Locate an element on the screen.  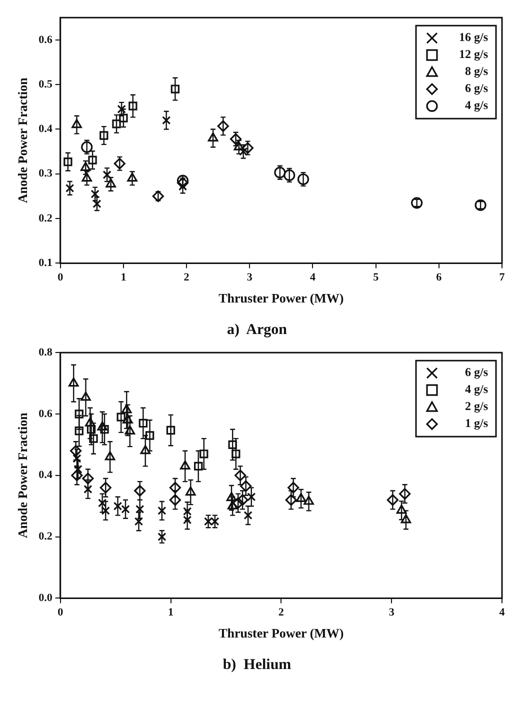
legend-label: 16 g/s is located at coordinates (473, 37).